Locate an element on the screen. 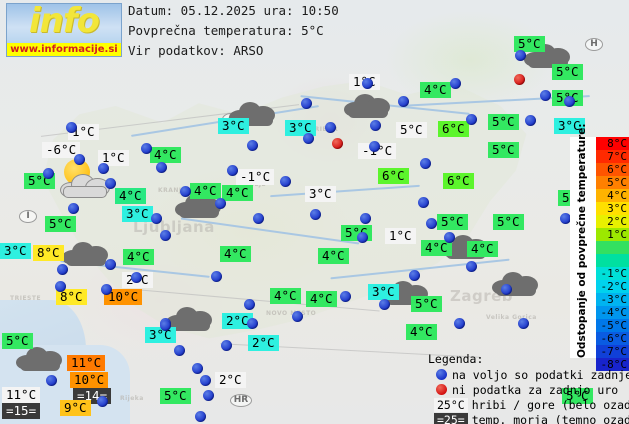 This screenshot has height=424, width=629. city-label: TRIESTE is located at coordinates (26, 298).